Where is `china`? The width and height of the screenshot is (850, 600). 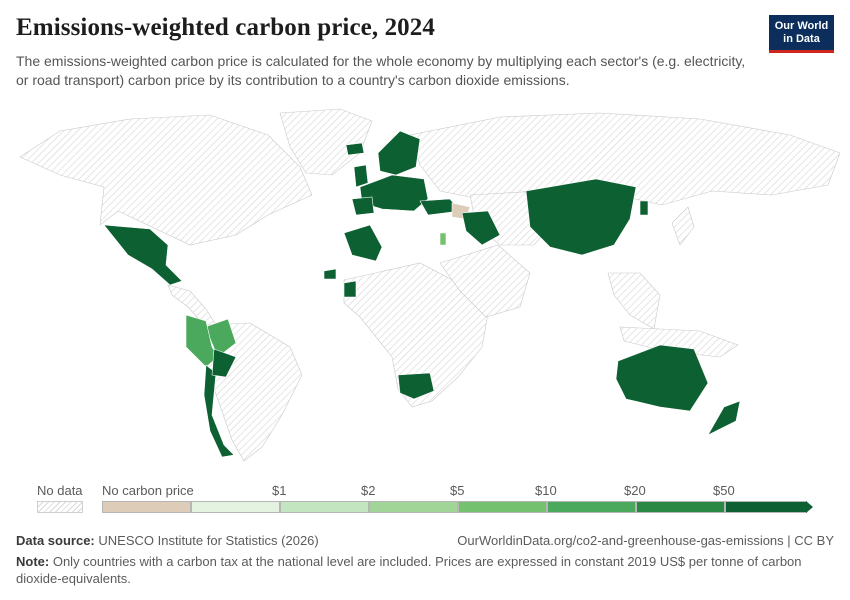
china is located at coordinates (581, 217).